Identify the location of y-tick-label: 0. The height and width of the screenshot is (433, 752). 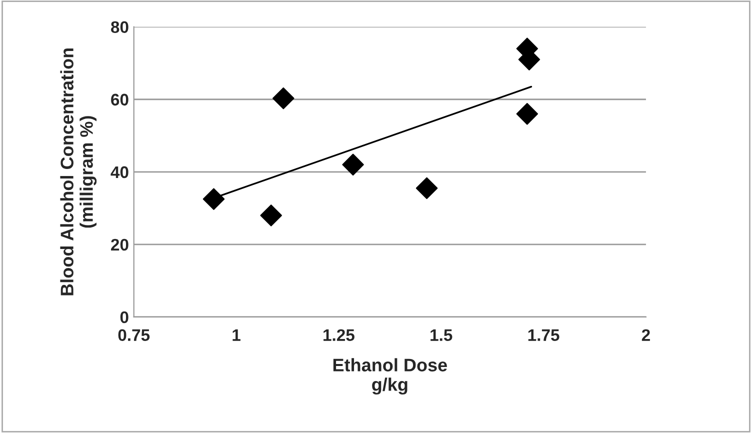
(124, 317).